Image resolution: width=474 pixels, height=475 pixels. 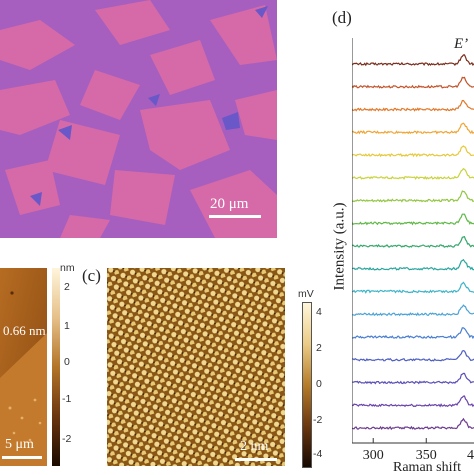 What do you see at coordinates (254, 446) in the screenshot?
I see `scale-bar-label-c: 2 nm` at bounding box center [254, 446].